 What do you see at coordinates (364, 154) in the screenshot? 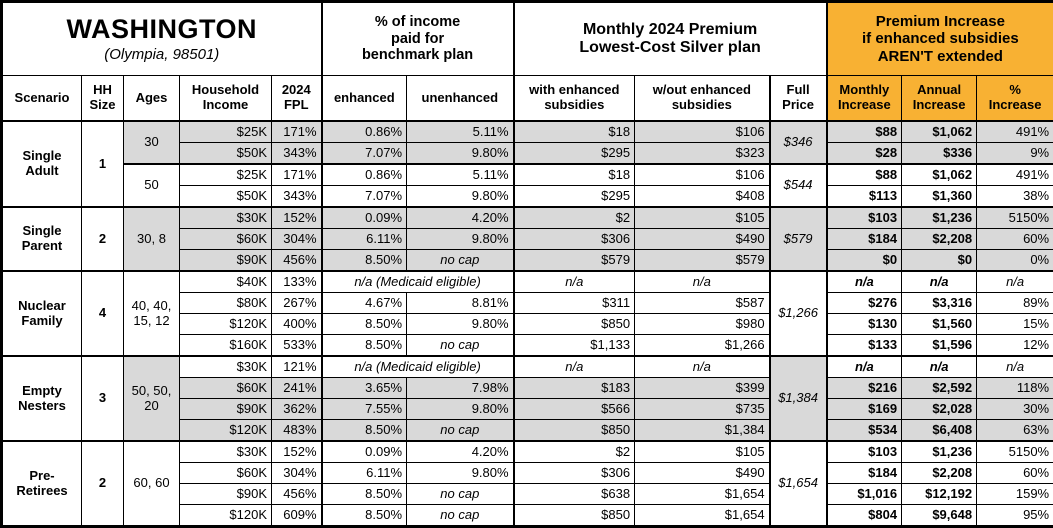
I see `enhanced-pct-cell: 7.07%` at bounding box center [364, 154].